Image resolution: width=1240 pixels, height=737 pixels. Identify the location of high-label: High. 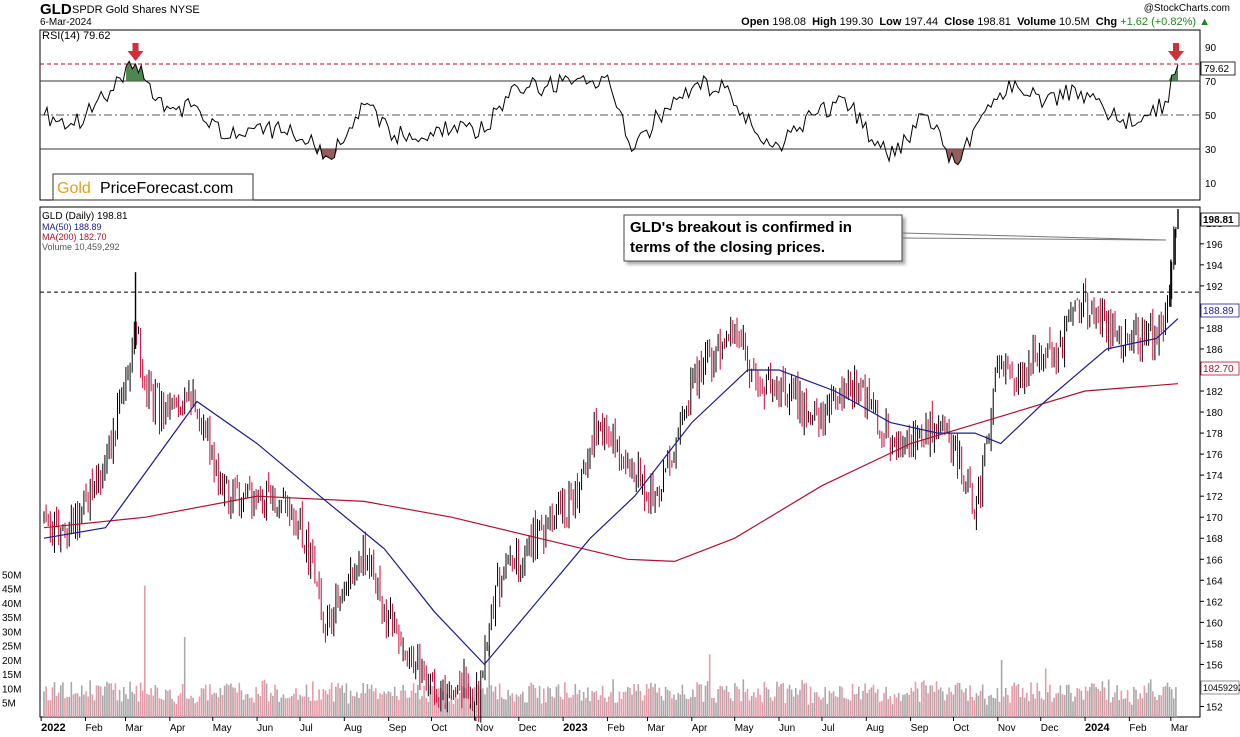
(824, 22).